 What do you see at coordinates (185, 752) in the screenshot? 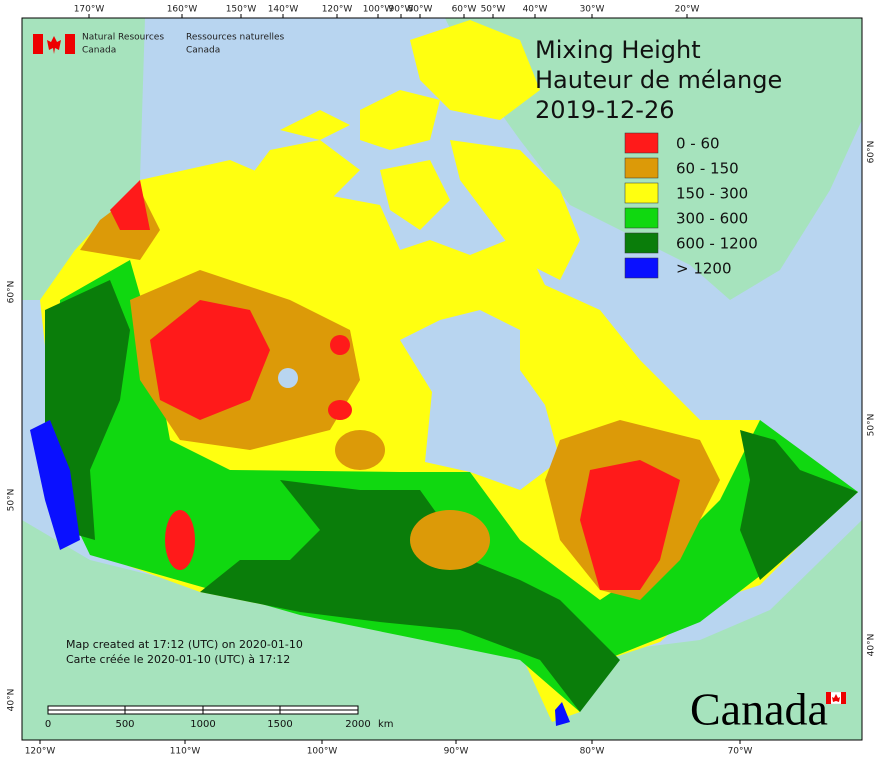
I see `longitude-label: 110°W` at bounding box center [185, 752].